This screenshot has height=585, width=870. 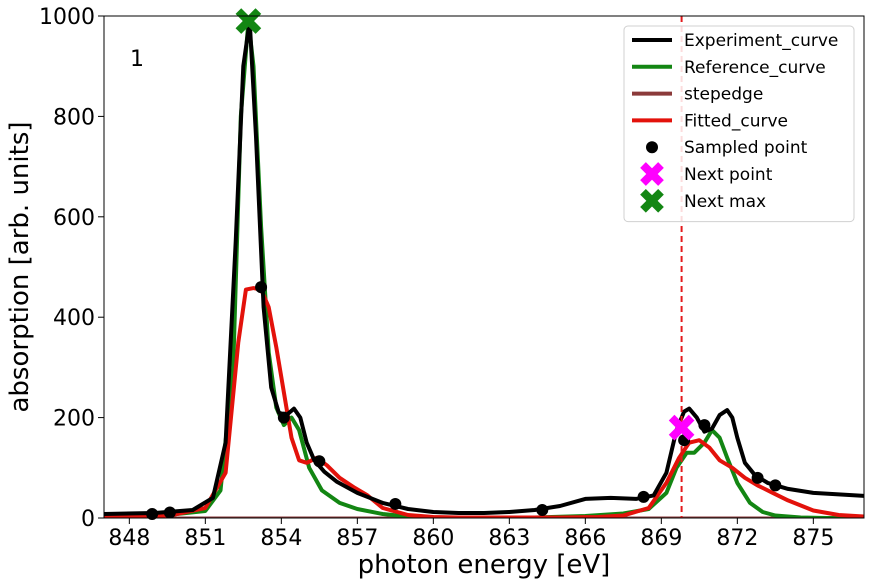 What do you see at coordinates (74, 318) in the screenshot?
I see `y-tick-label: 400` at bounding box center [74, 318].